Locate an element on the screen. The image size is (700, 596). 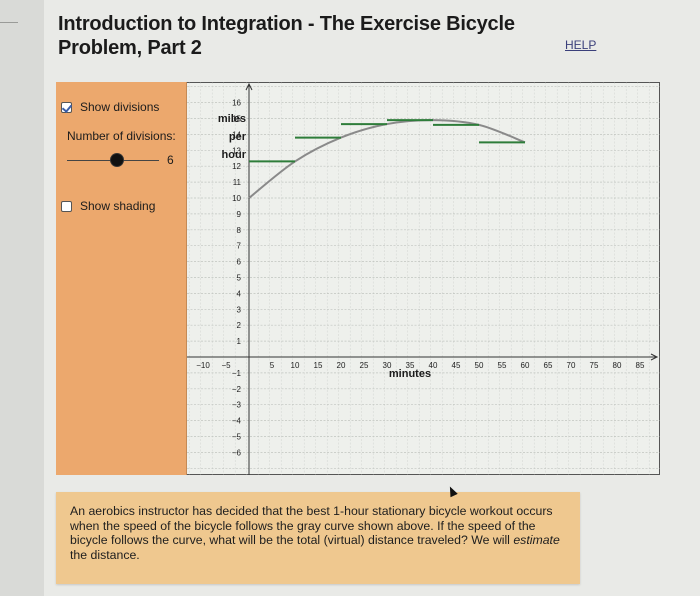
svg-text: 6 is located at coordinates (239, 262).